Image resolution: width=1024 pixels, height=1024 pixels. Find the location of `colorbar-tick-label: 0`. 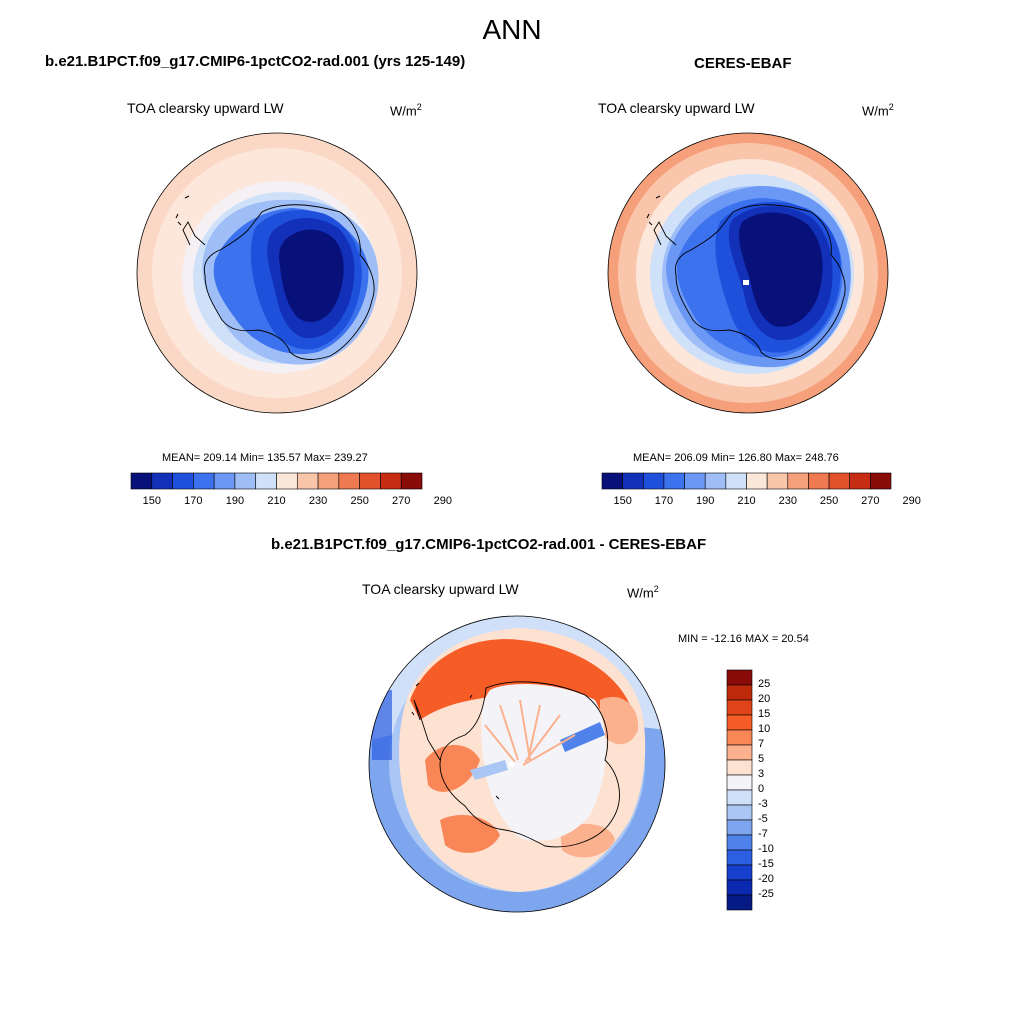

colorbar-tick-label: 0 is located at coordinates (761, 789).